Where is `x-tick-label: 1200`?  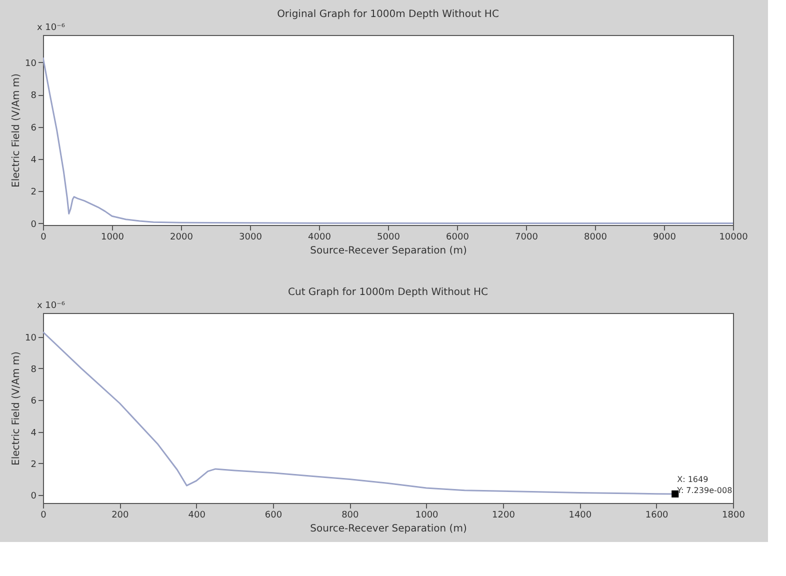
x-tick-label: 1200 is located at coordinates (504, 515).